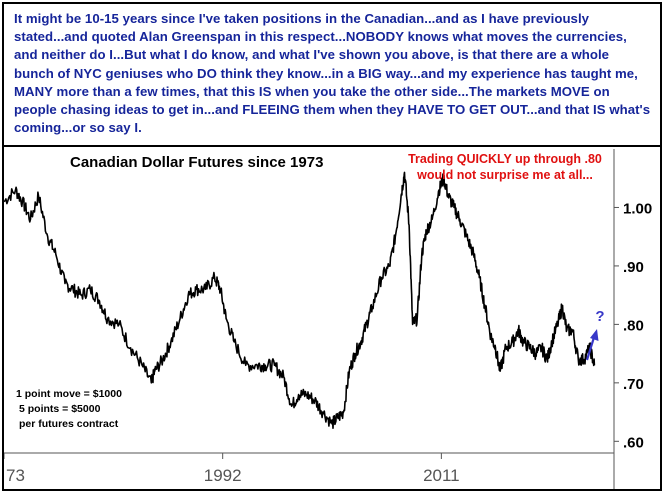  I want to click on x-tick-label: 2011, so click(441, 475).